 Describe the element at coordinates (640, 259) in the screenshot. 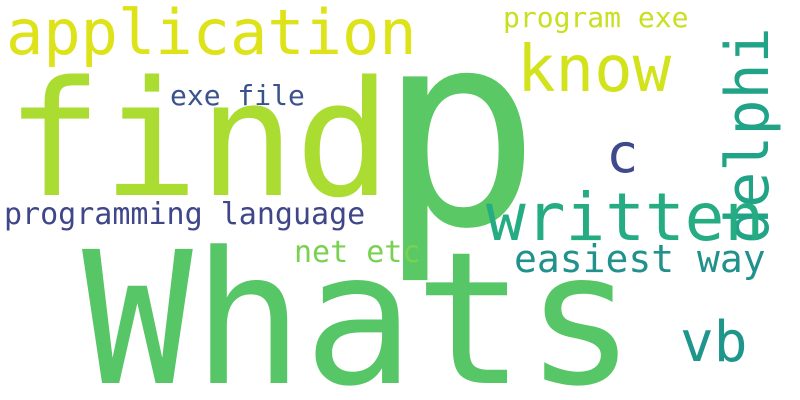

I see `word-easiest-way: easiest way` at that location.